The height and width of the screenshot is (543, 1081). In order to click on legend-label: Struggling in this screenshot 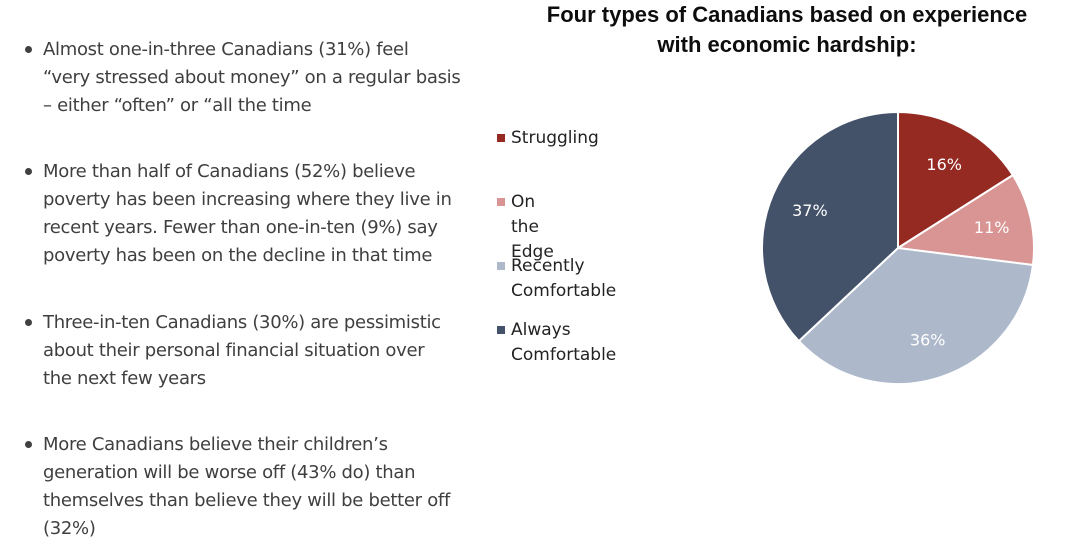, I will do `click(555, 138)`.